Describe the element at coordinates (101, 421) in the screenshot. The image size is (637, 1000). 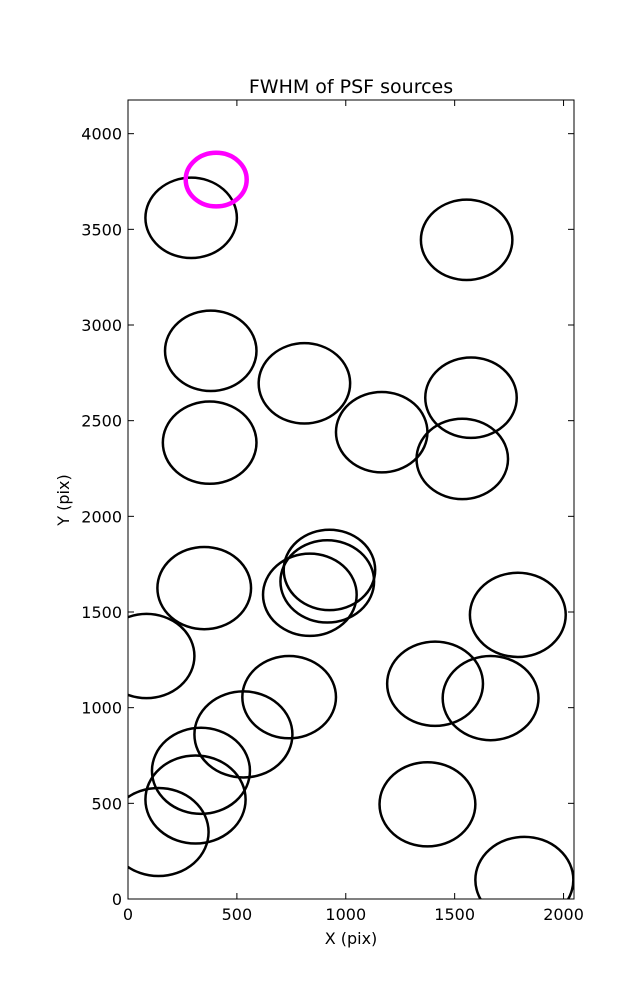
I see `y-tick-label: 2500` at that location.